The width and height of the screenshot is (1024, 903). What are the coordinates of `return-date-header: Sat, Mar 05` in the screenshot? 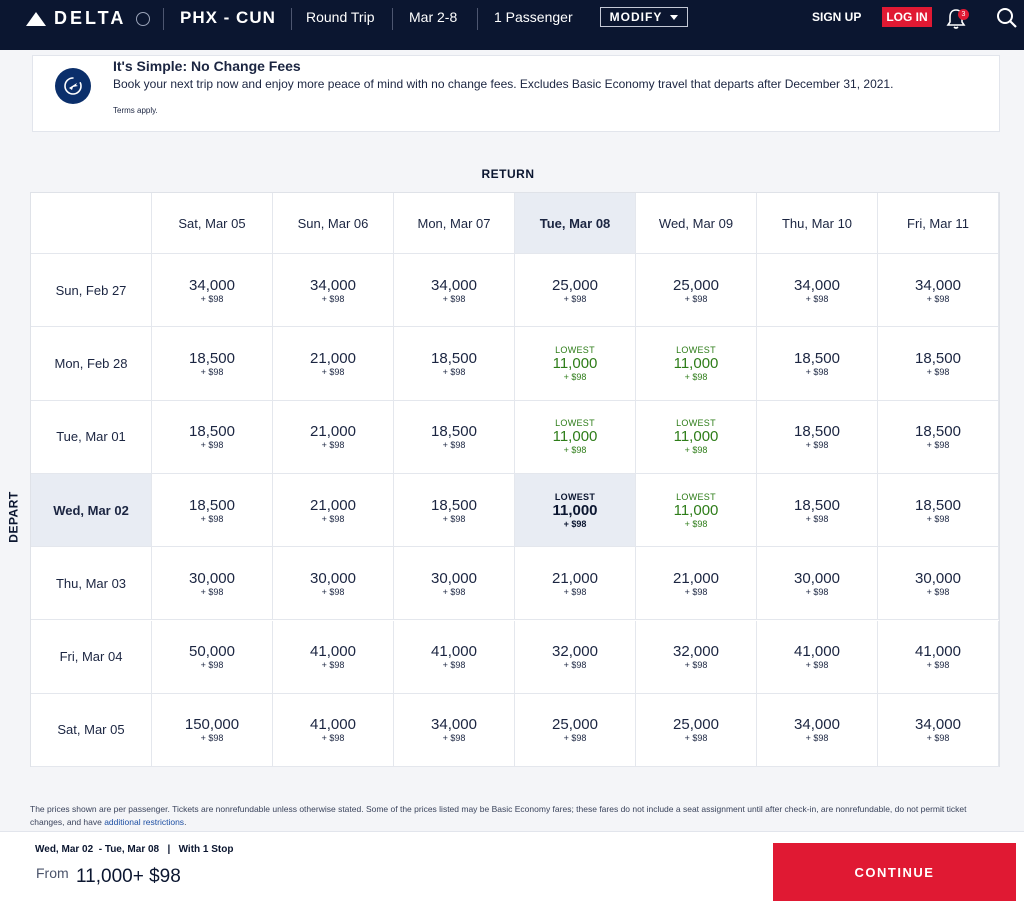 It's located at (212, 223).